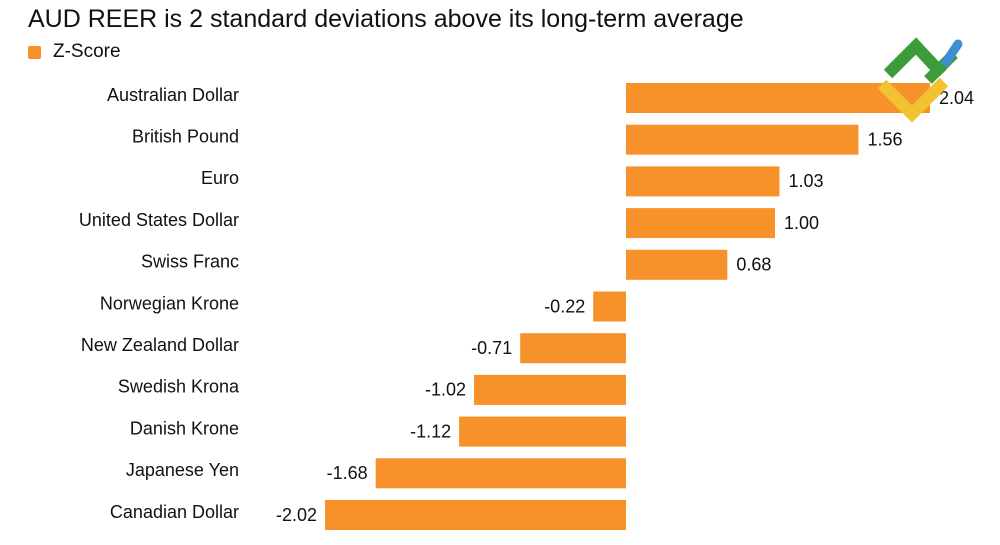 The height and width of the screenshot is (545, 1000). I want to click on data-label: -0.71, so click(491, 348).